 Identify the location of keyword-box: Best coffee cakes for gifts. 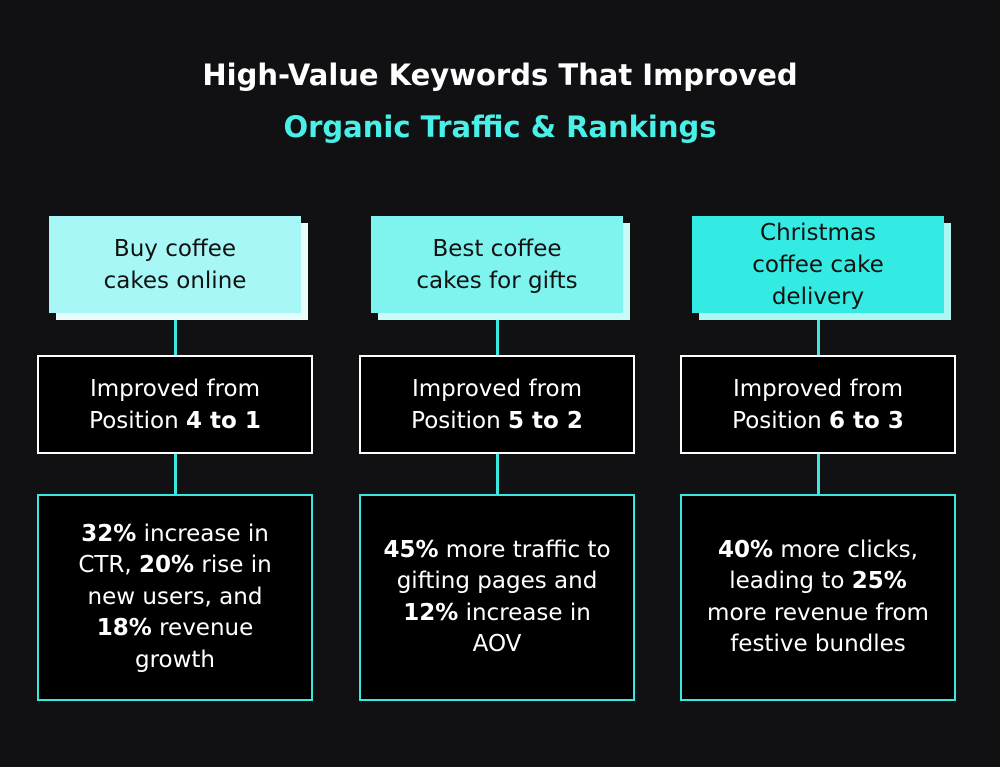
(497, 264).